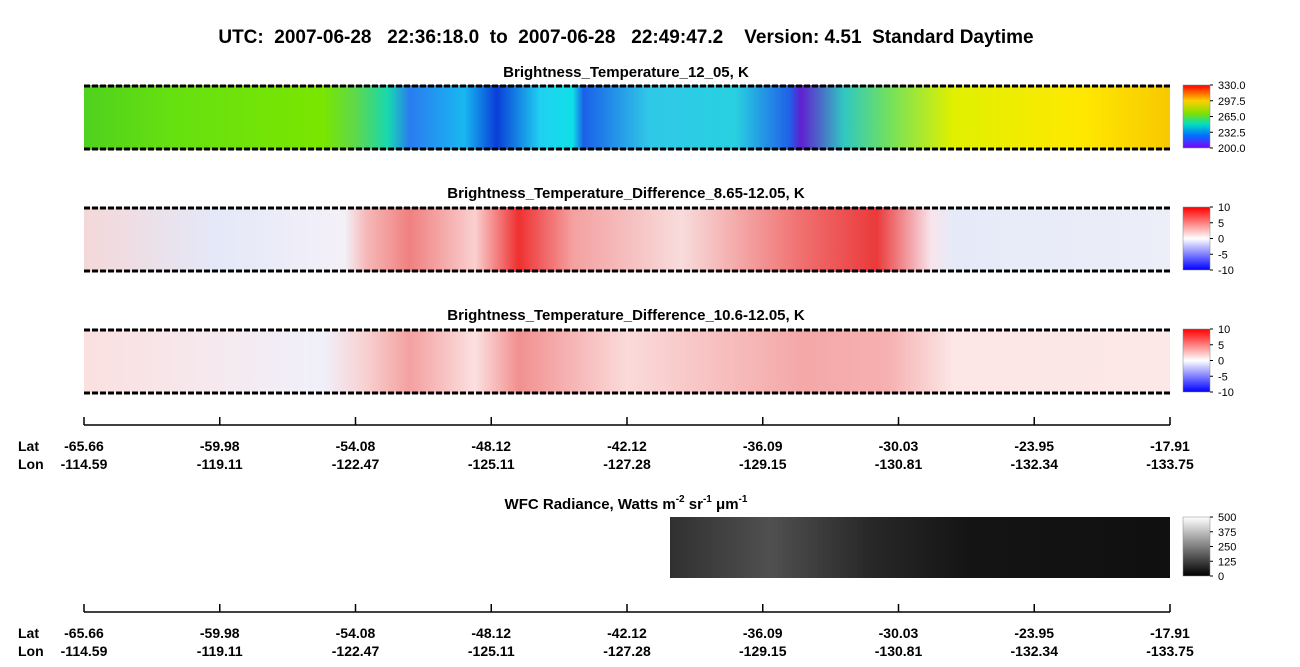  What do you see at coordinates (1232, 133) in the screenshot?
I see `colorbar-tick-label: 232.5` at bounding box center [1232, 133].